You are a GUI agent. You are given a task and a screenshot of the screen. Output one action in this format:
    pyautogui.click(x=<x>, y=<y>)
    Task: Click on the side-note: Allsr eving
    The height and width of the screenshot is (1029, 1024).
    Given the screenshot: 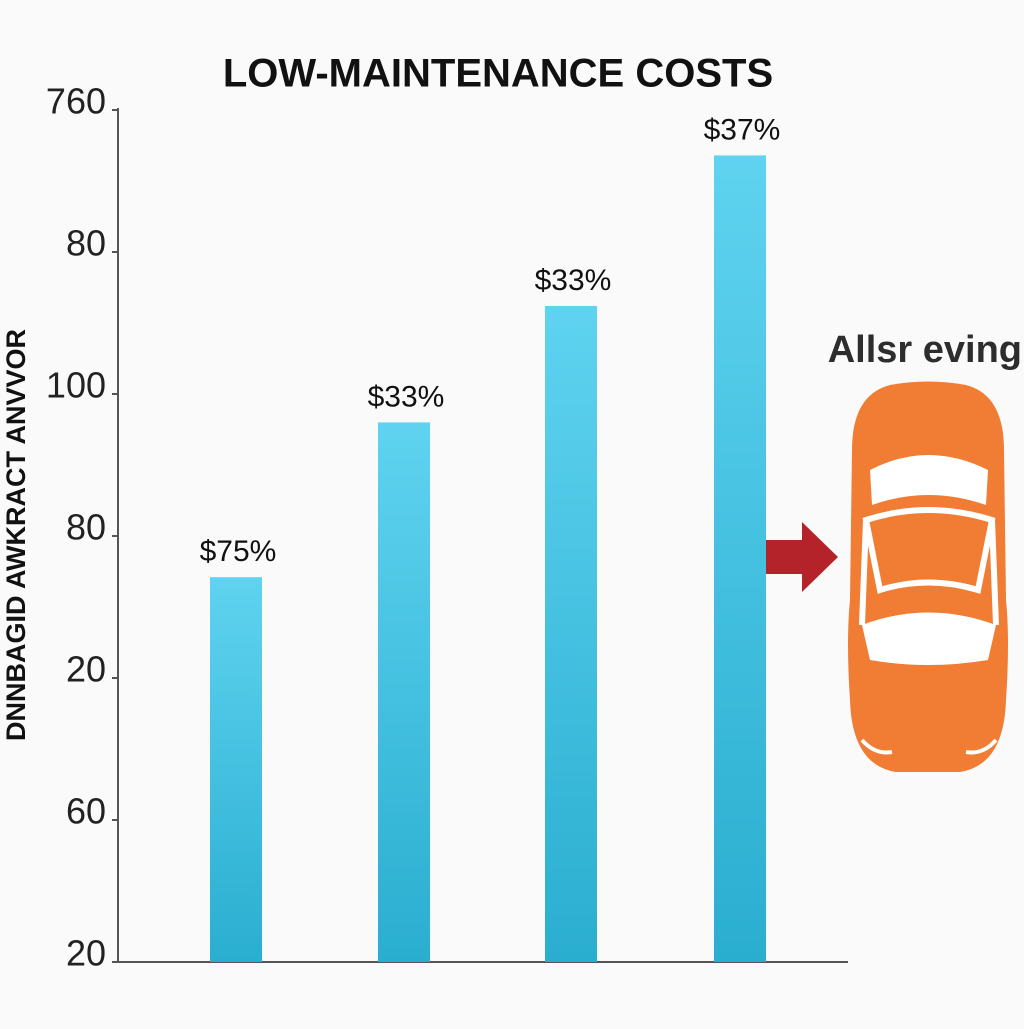 What is the action you would take?
    pyautogui.click(x=925, y=350)
    